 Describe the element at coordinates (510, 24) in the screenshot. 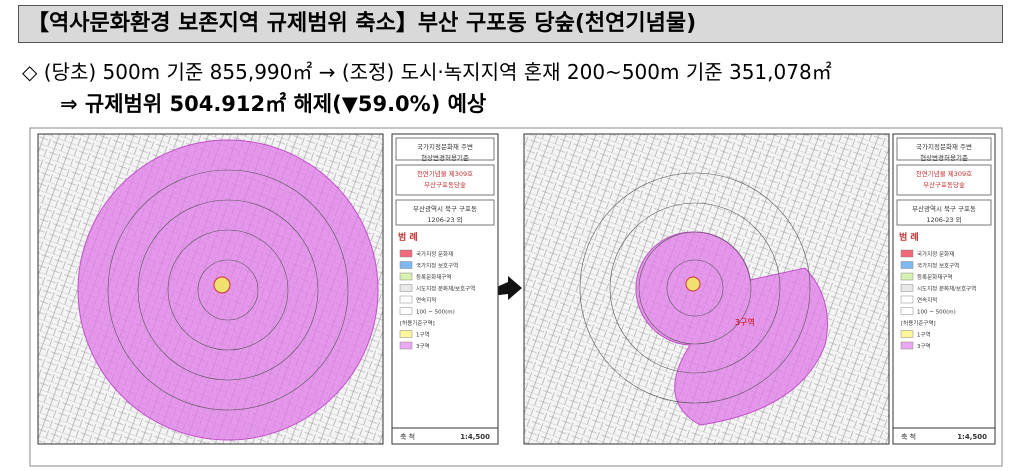

I see `title: 【역사문화환경 보존지역 규제범위 축소】부산 구포동 당숲(천연기념물)` at that location.